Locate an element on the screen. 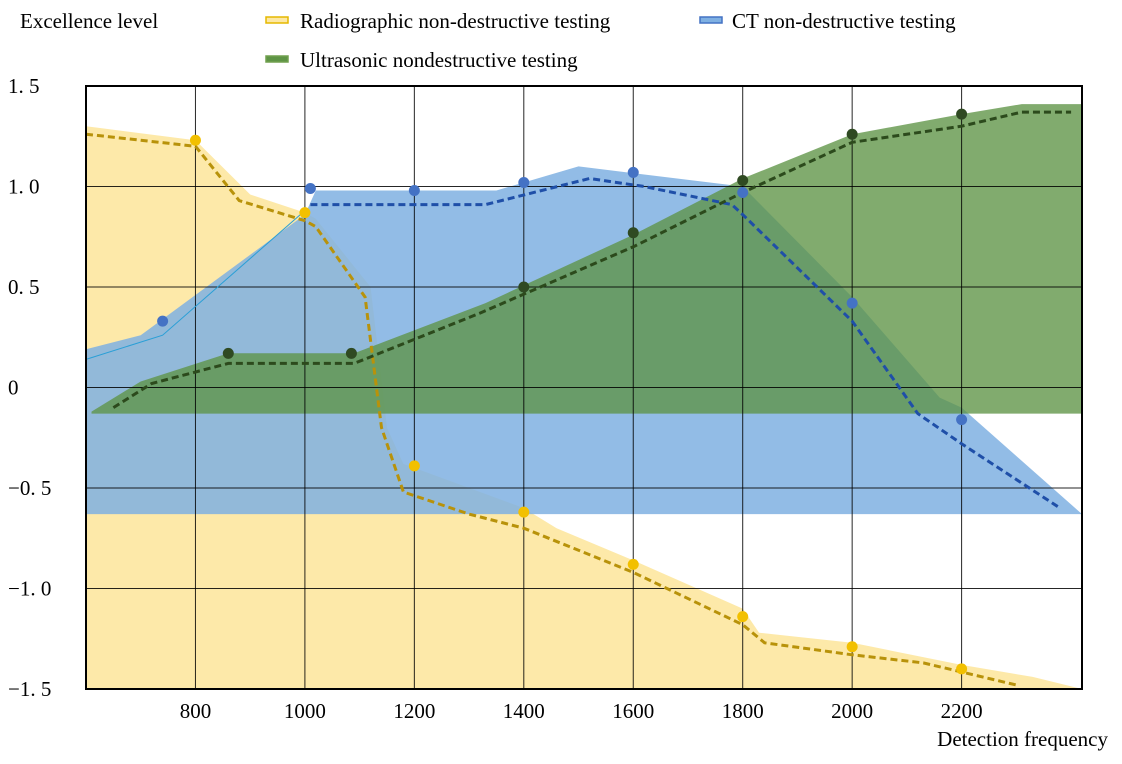 The width and height of the screenshot is (1122, 764). y-tick-label: 1. 0 is located at coordinates (24, 187).